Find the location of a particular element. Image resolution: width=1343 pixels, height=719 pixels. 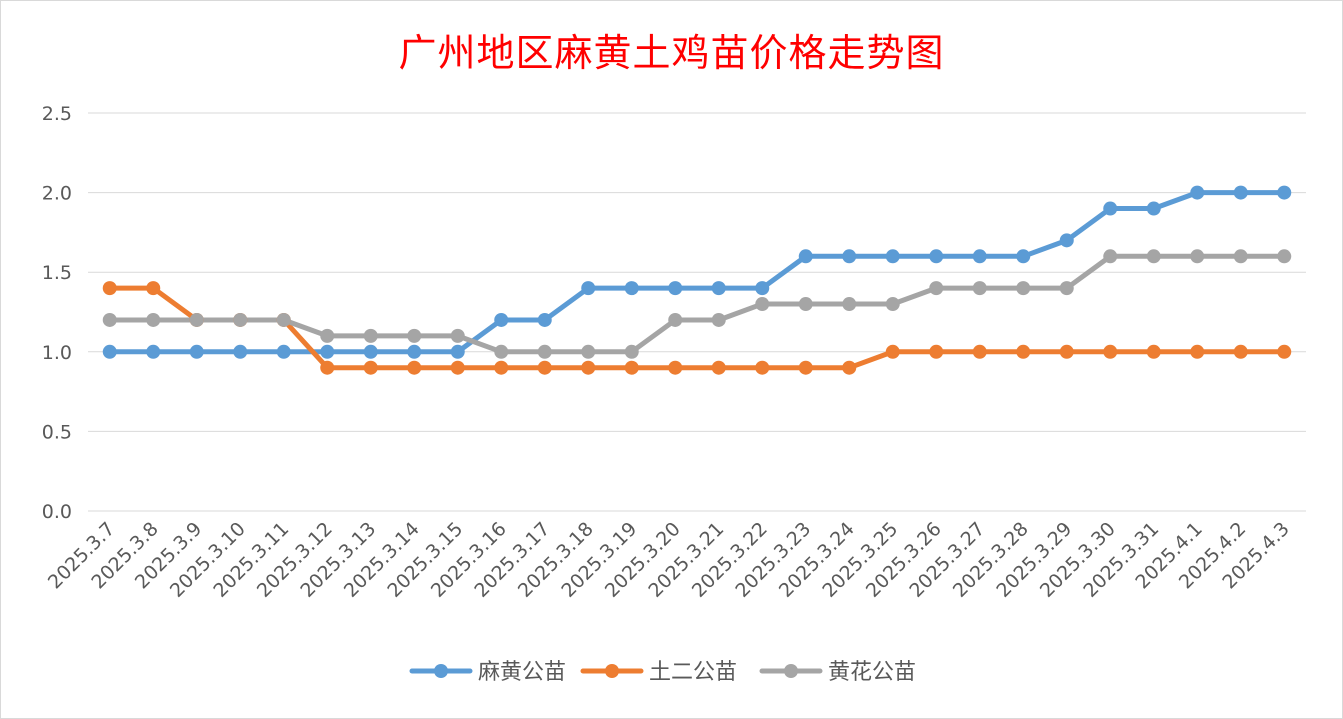

y-tick-label: 2.0 is located at coordinates (57, 194).